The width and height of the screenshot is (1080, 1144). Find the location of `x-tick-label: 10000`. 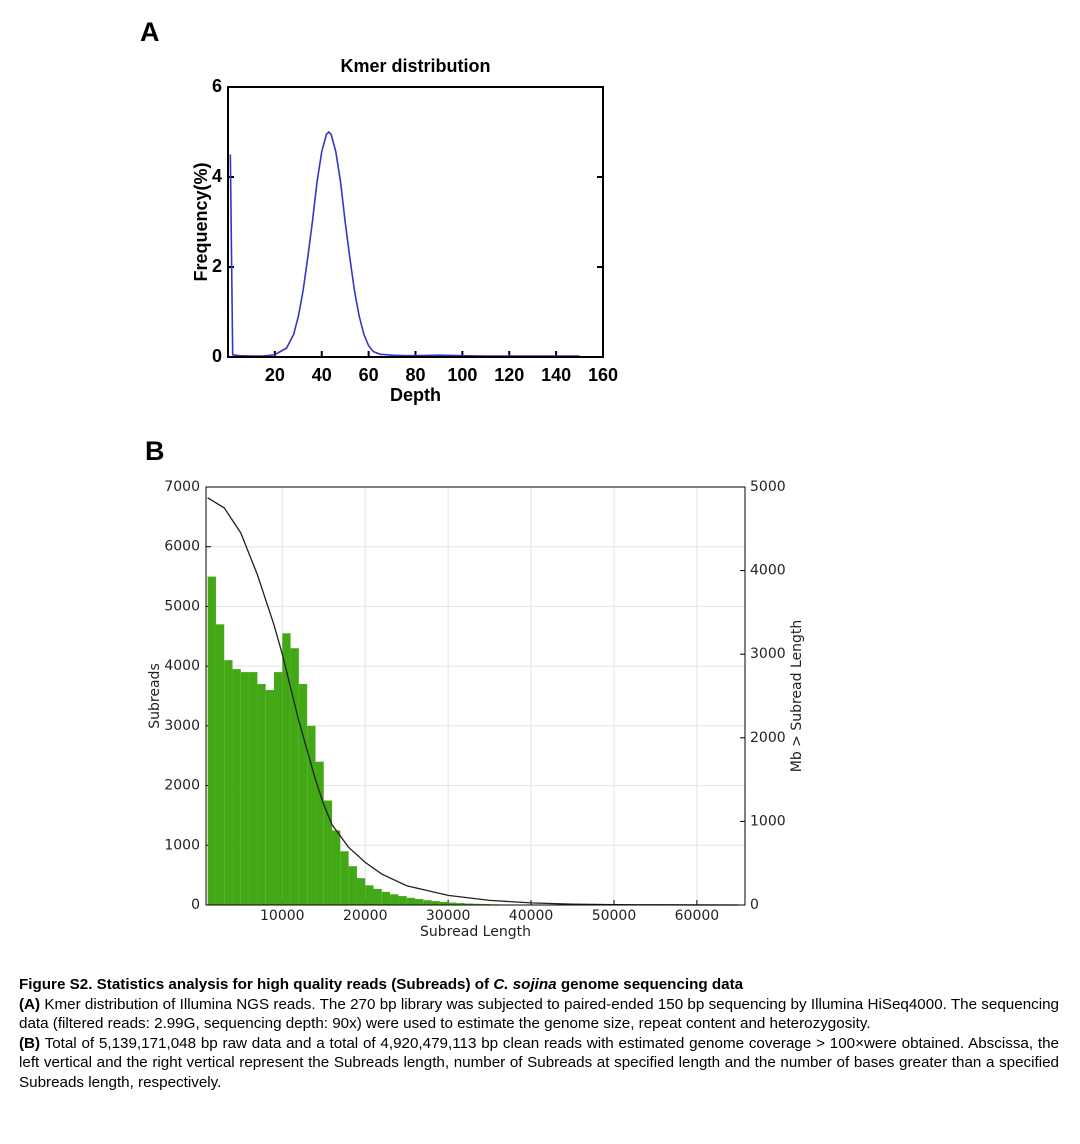

x-tick-label: 10000 is located at coordinates (282, 916).